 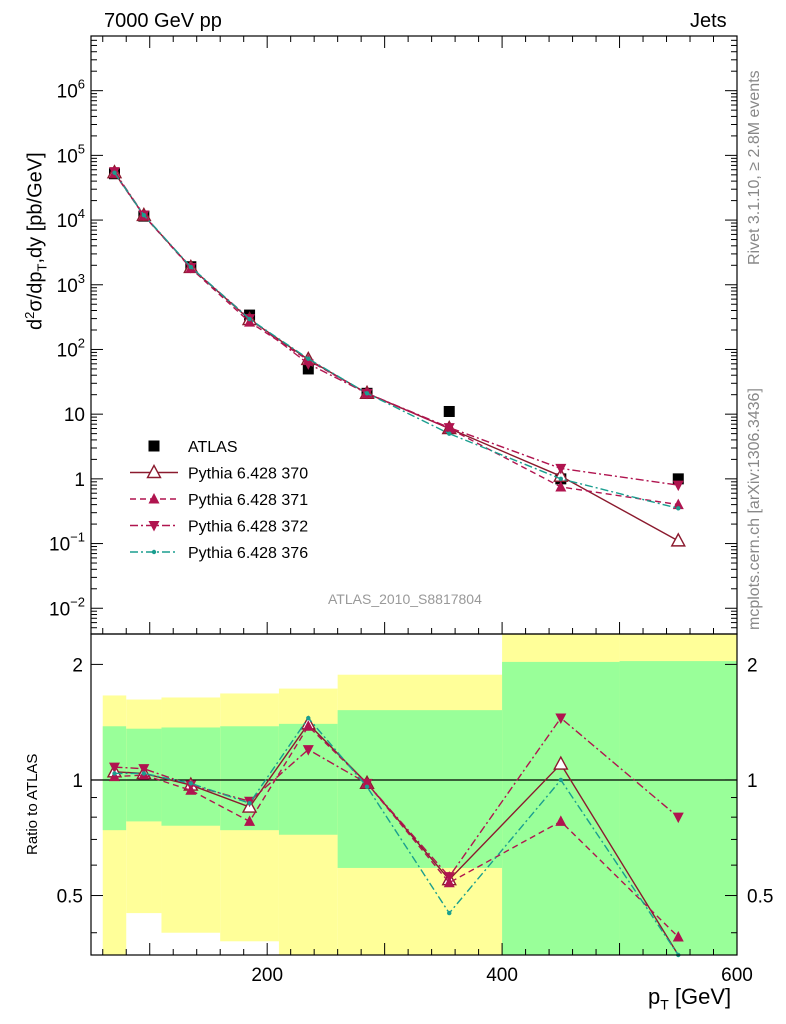 What do you see at coordinates (708, 21) in the screenshot?
I see `header-right: Jets` at bounding box center [708, 21].